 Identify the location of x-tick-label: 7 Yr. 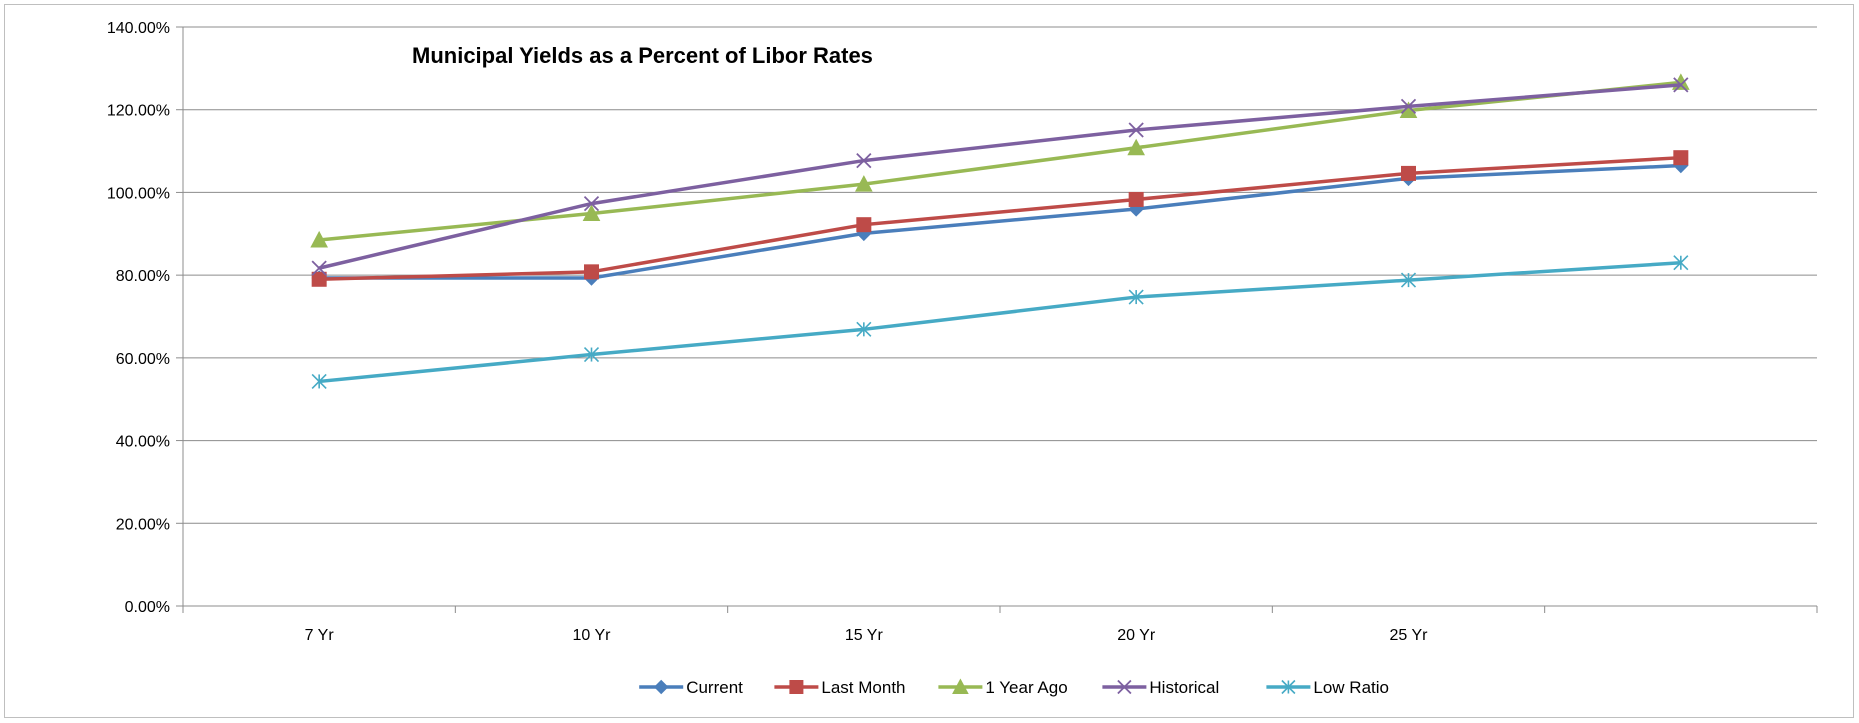
(320, 635).